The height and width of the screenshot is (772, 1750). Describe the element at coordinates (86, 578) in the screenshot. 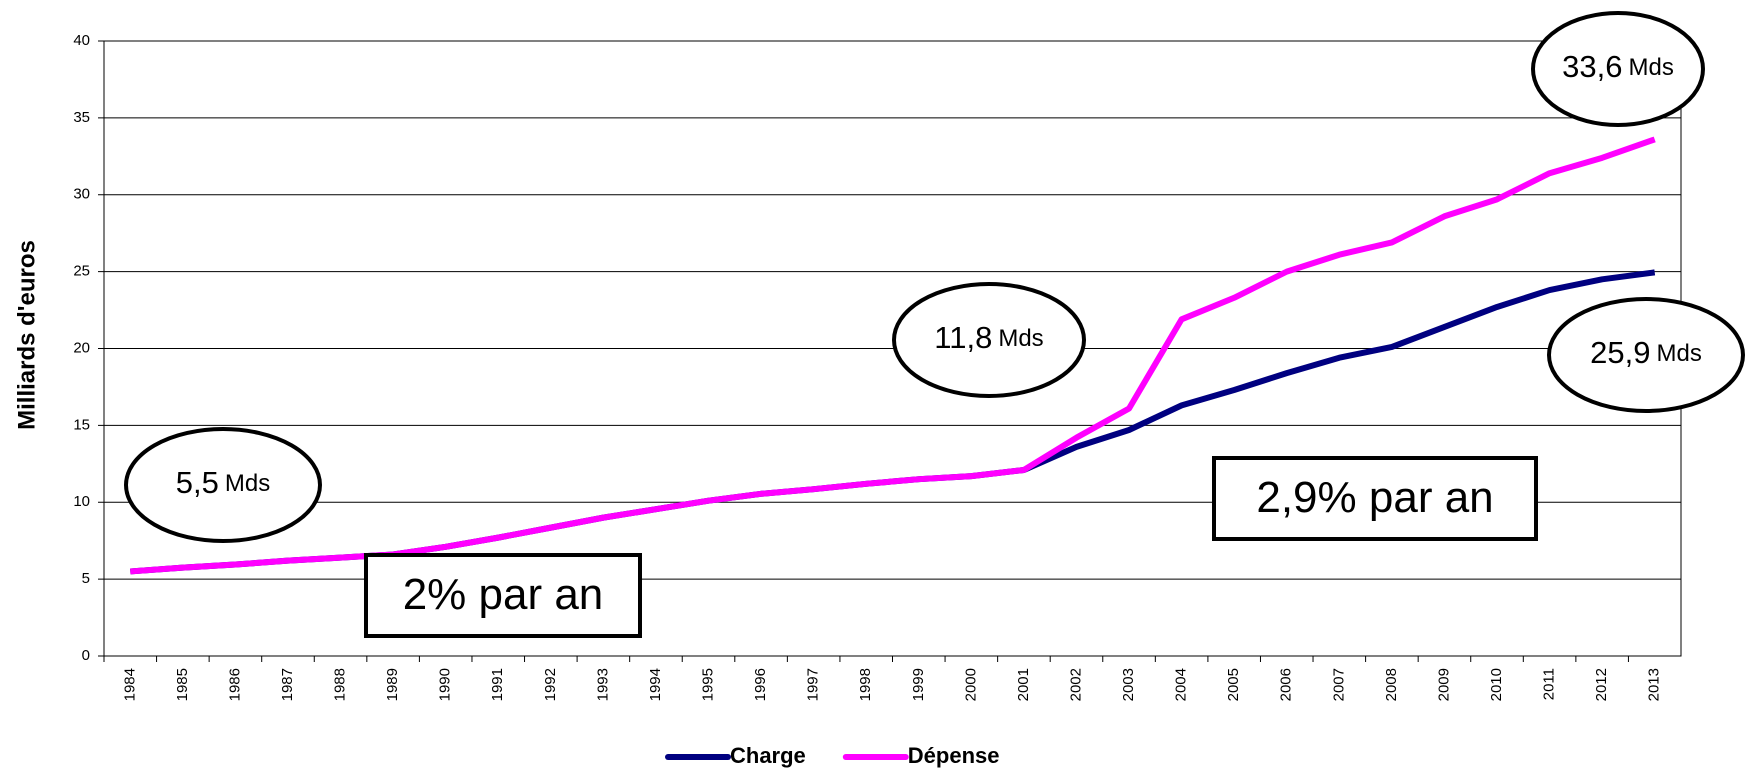

I see `y-tick-label: 5` at that location.